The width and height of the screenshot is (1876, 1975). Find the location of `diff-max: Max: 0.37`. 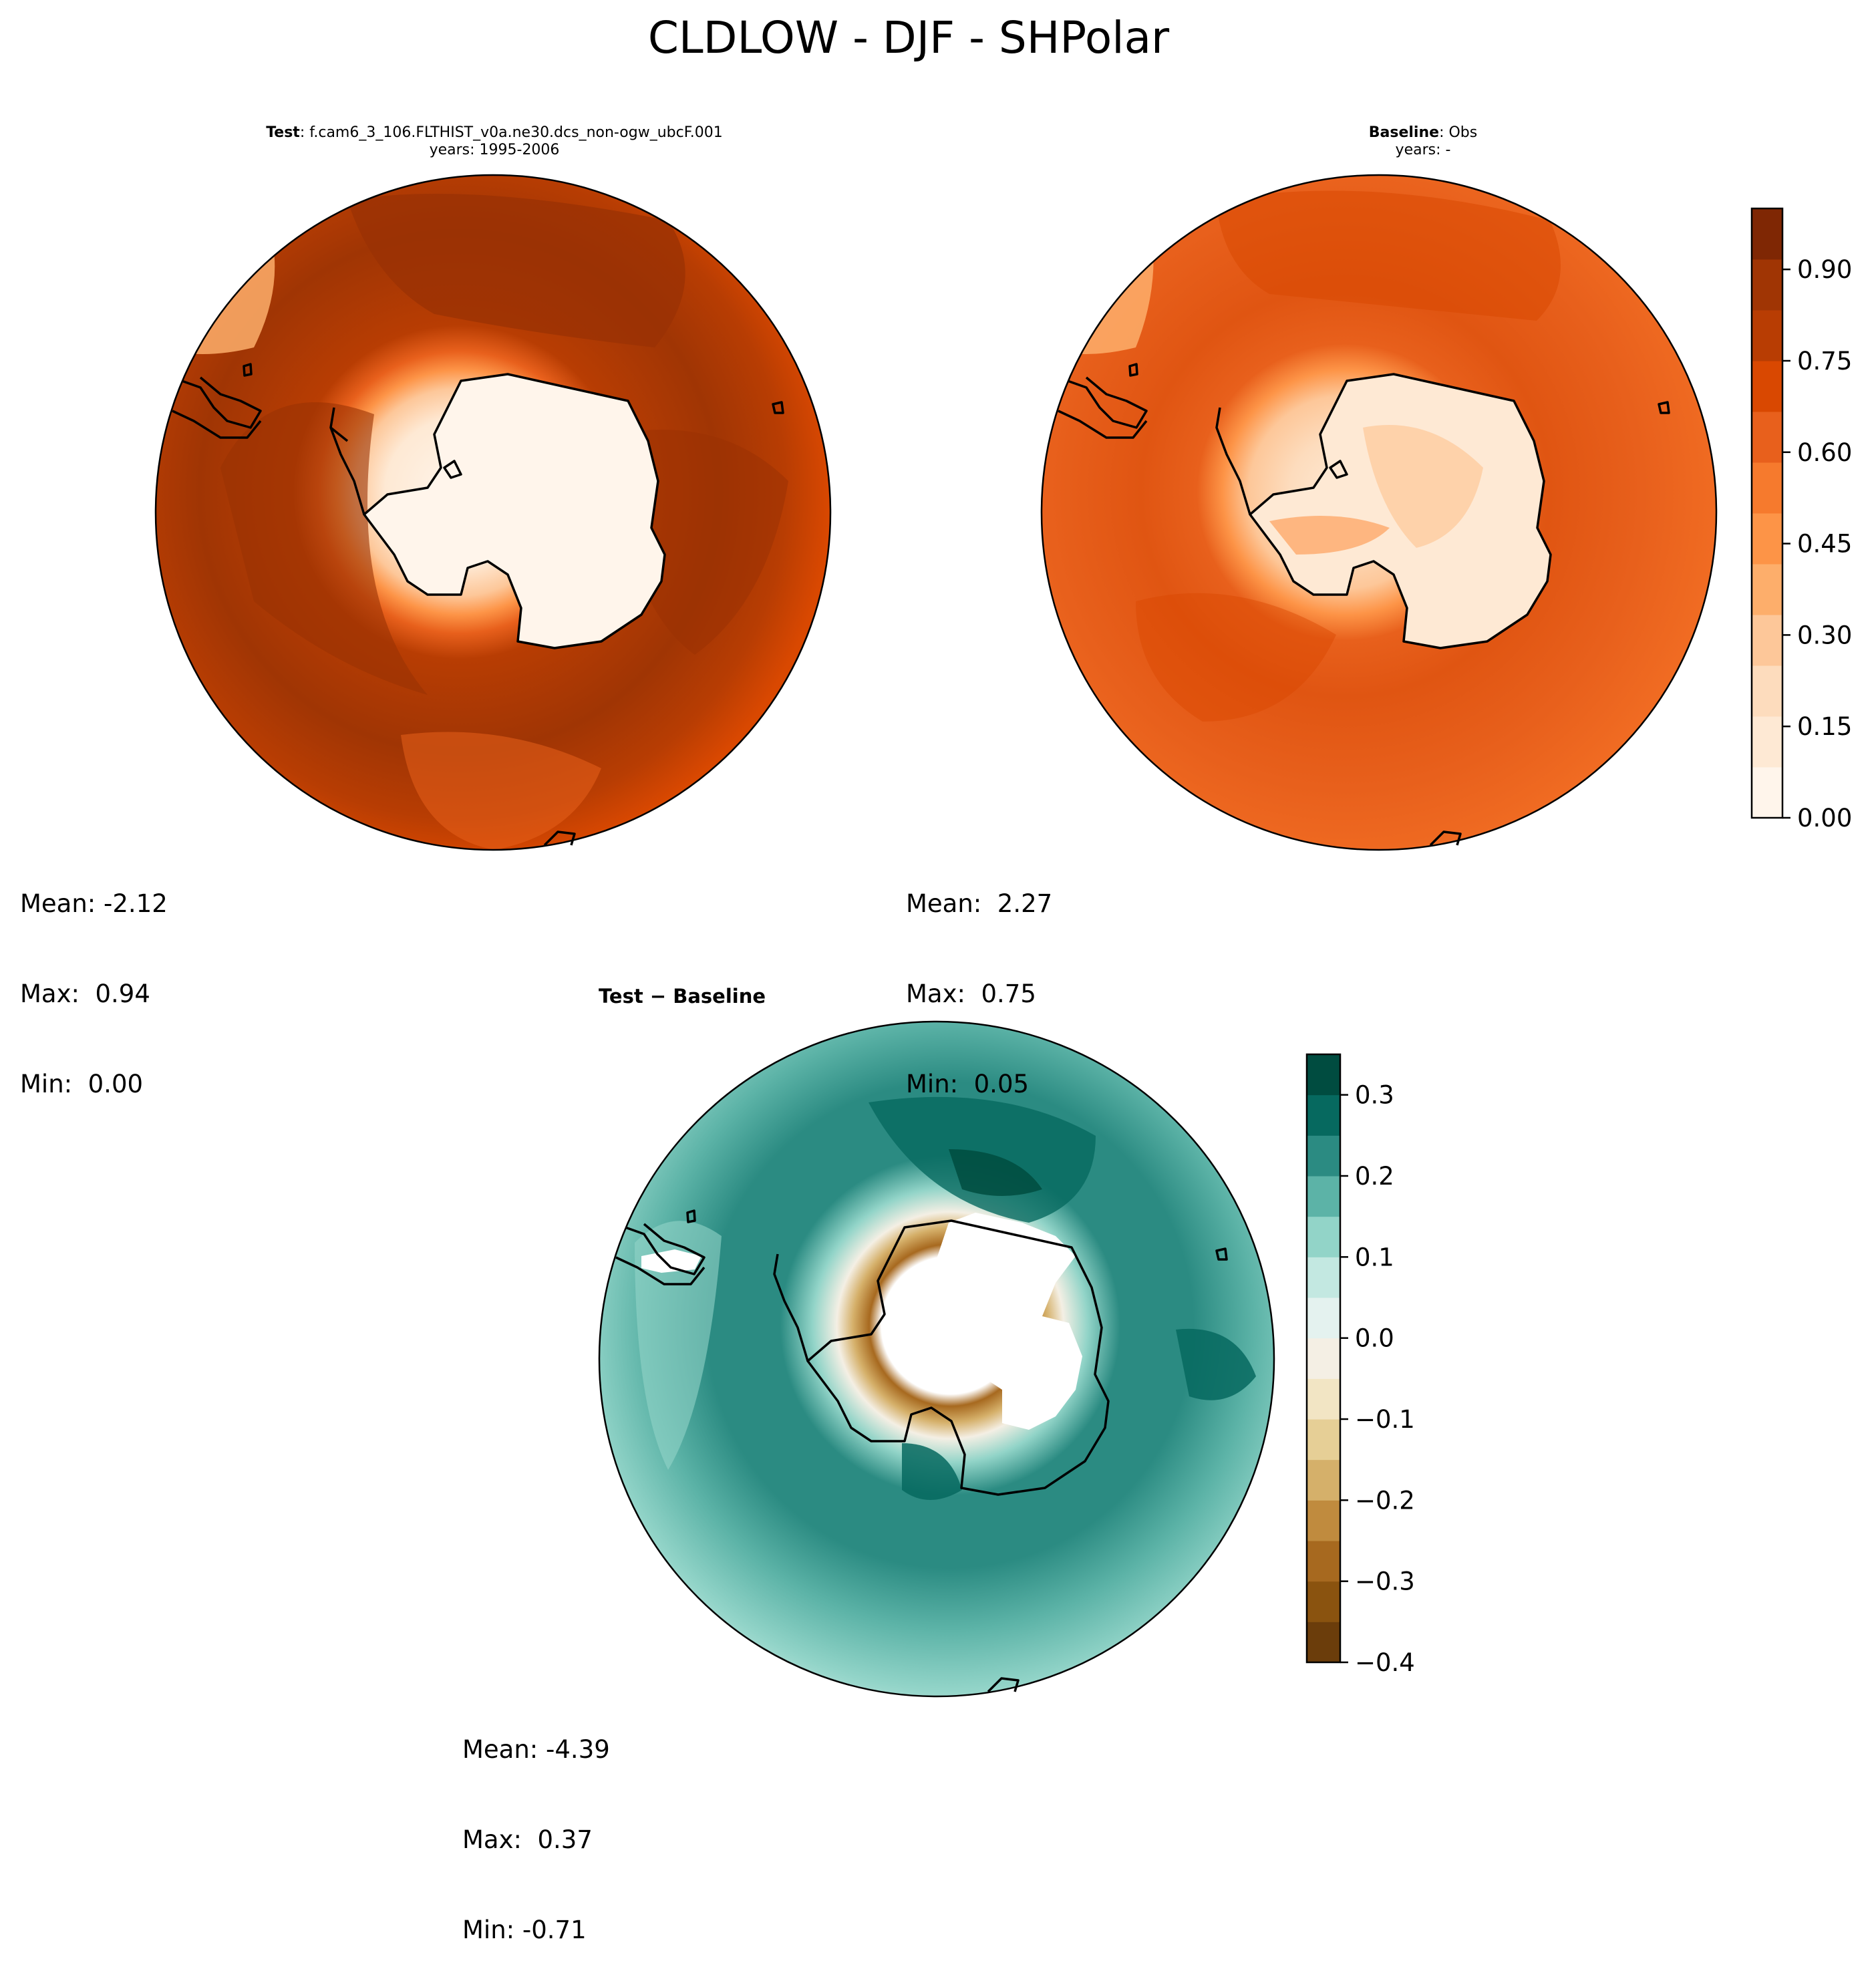

diff-max: Max: 0.37 is located at coordinates (527, 1839).